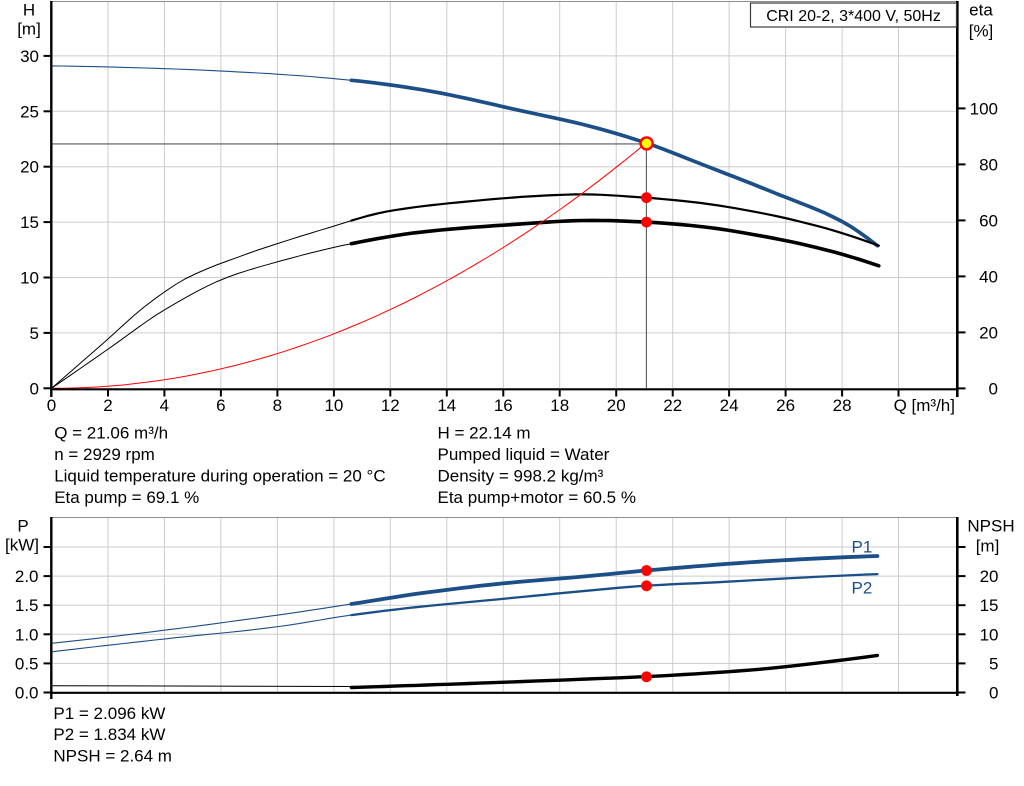 The height and width of the screenshot is (786, 1024). Describe the element at coordinates (988, 276) in the screenshot. I see `svg-text: 40` at that location.